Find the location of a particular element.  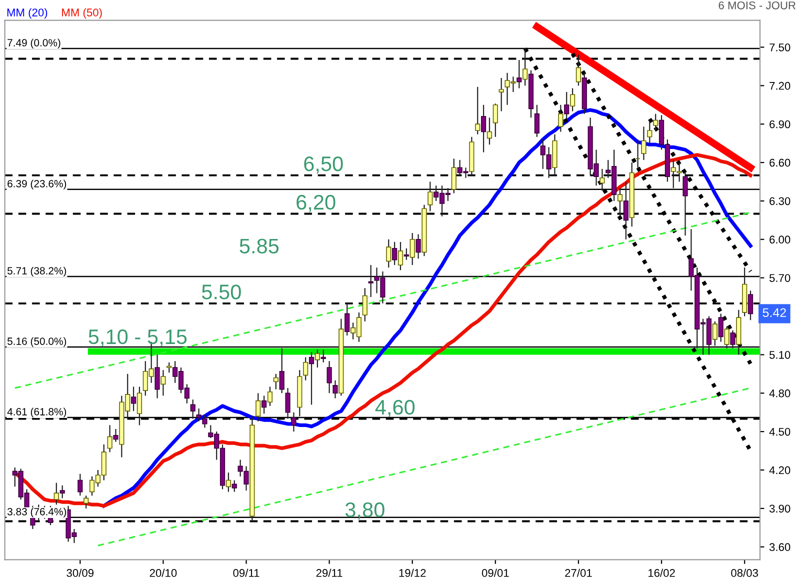

ref-line-label: 3,80 is located at coordinates (364, 511).